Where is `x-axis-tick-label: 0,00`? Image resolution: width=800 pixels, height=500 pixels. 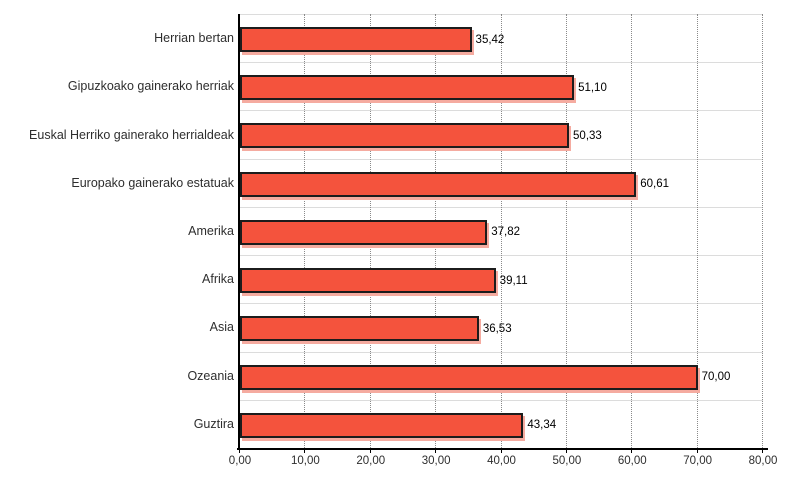
x-axis-tick-label: 0,00 is located at coordinates (240, 461).